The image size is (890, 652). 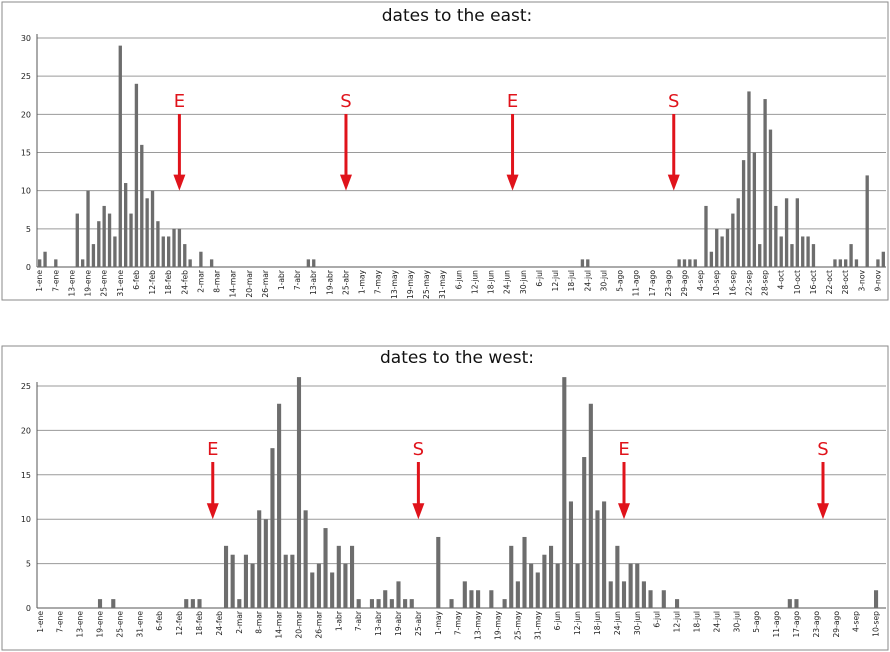 What do you see at coordinates (100, 624) in the screenshot?
I see `x-tick-label: 19-ene` at bounding box center [100, 624].